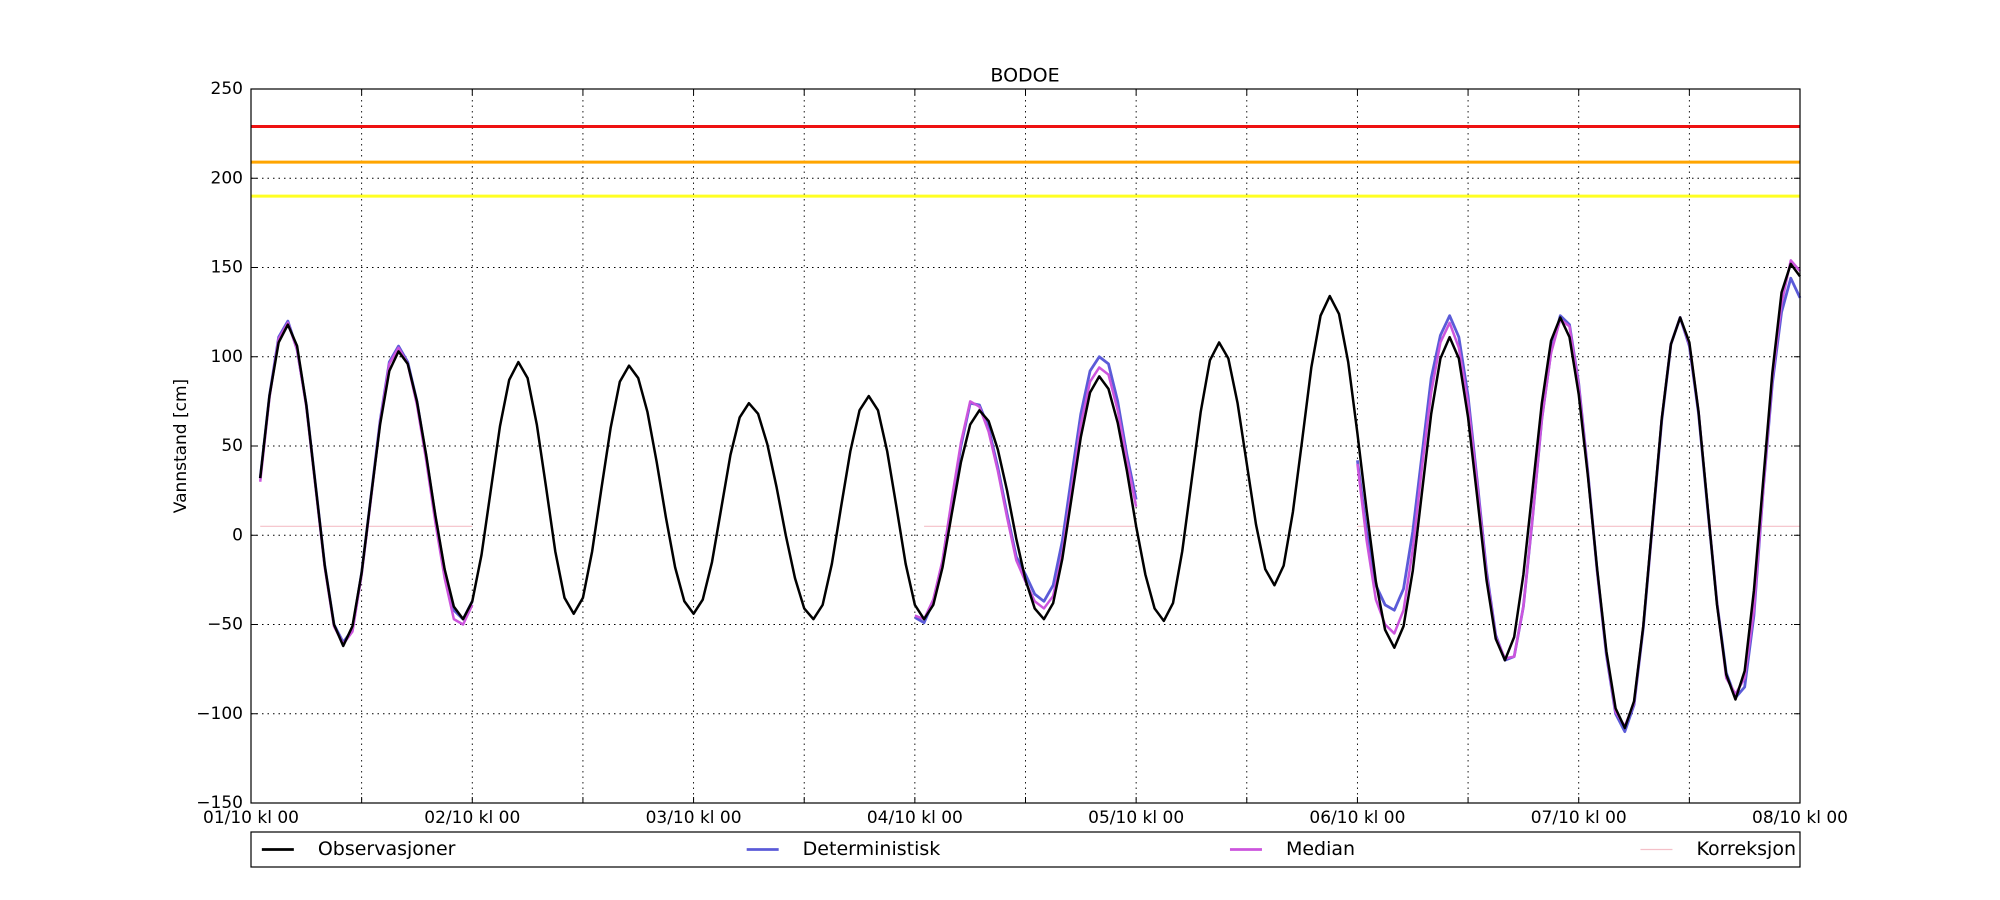 The width and height of the screenshot is (2000, 900). I want to click on legend-label: Korreksjon, so click(1746, 849).